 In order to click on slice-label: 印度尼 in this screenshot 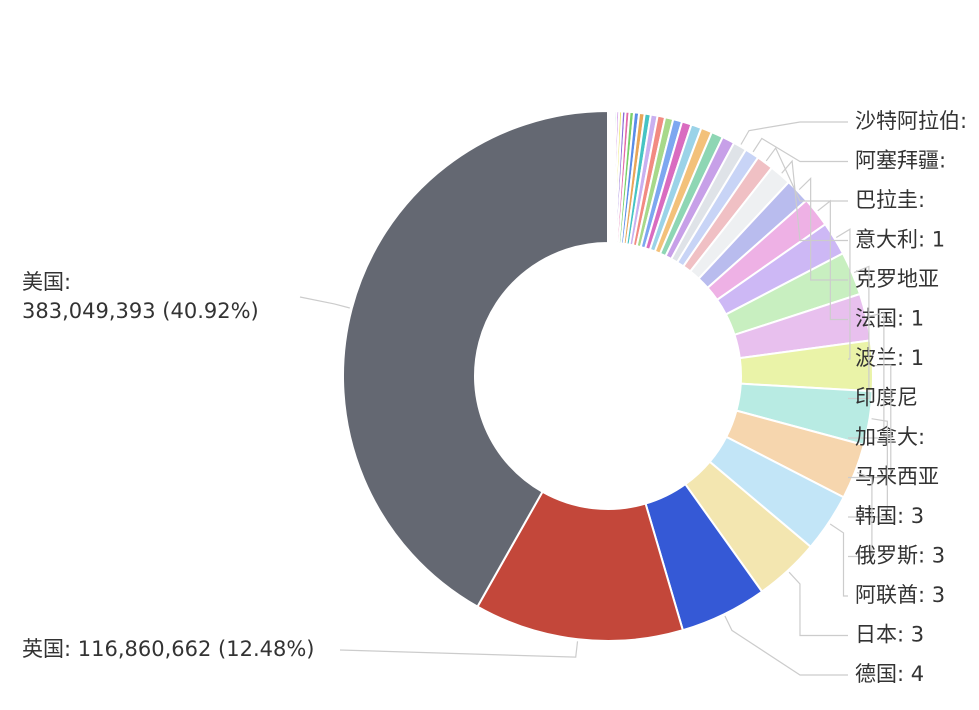, I will do `click(886, 398)`.